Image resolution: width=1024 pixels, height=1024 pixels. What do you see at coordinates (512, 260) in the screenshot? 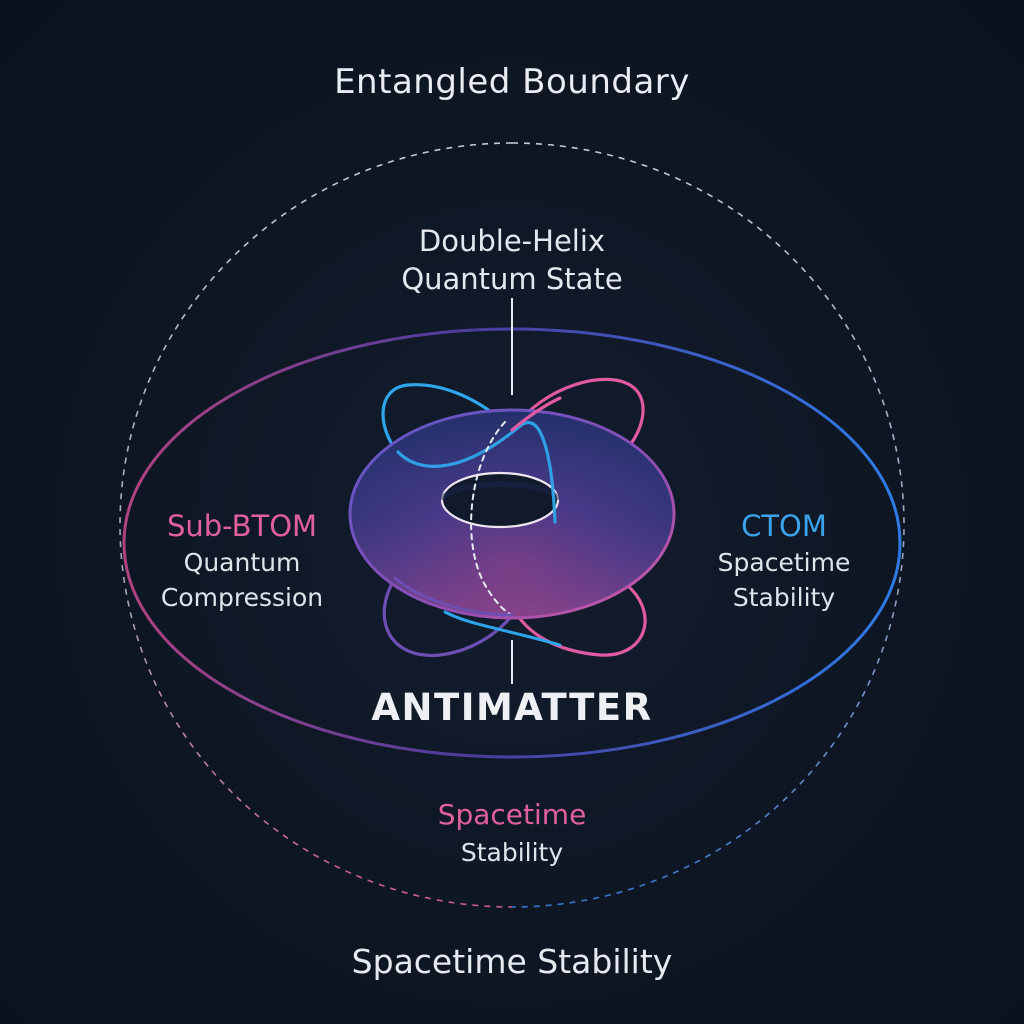
I see `double-helix-label: Double-Helix Quantum State` at bounding box center [512, 260].